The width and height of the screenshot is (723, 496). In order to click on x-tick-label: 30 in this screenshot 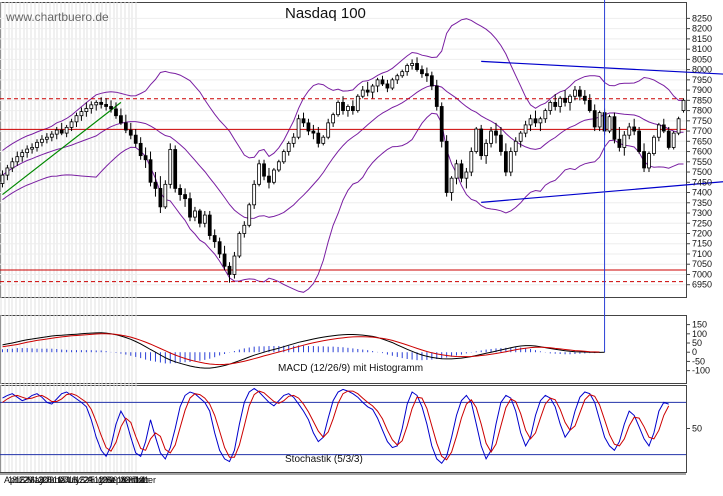, I will do `click(133, 480)`.